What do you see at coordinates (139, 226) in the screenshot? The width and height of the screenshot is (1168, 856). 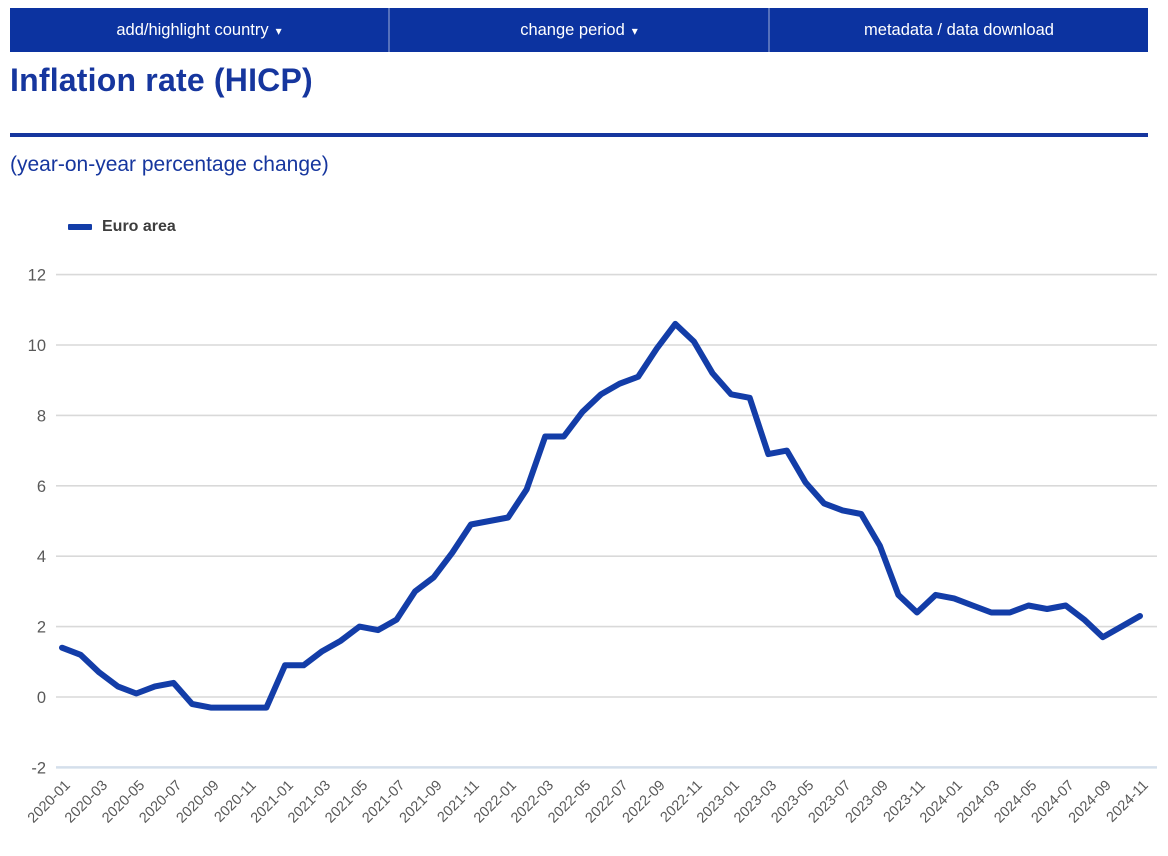 I see `legend-series-label: Euro area` at bounding box center [139, 226].